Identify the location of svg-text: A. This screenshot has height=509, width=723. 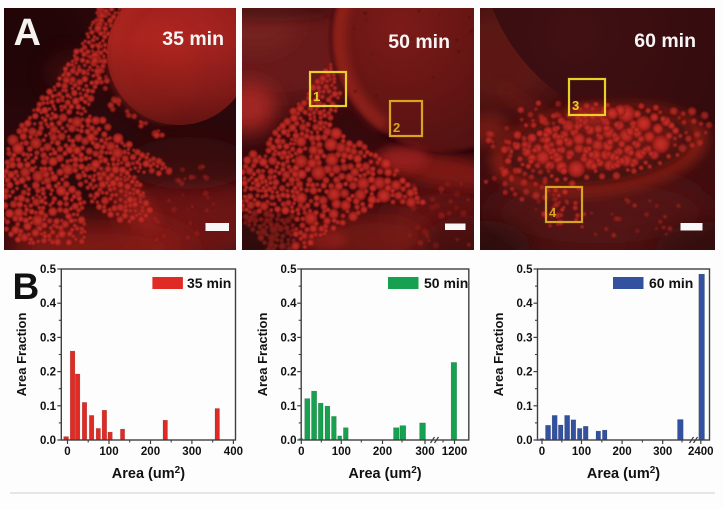
(27, 33).